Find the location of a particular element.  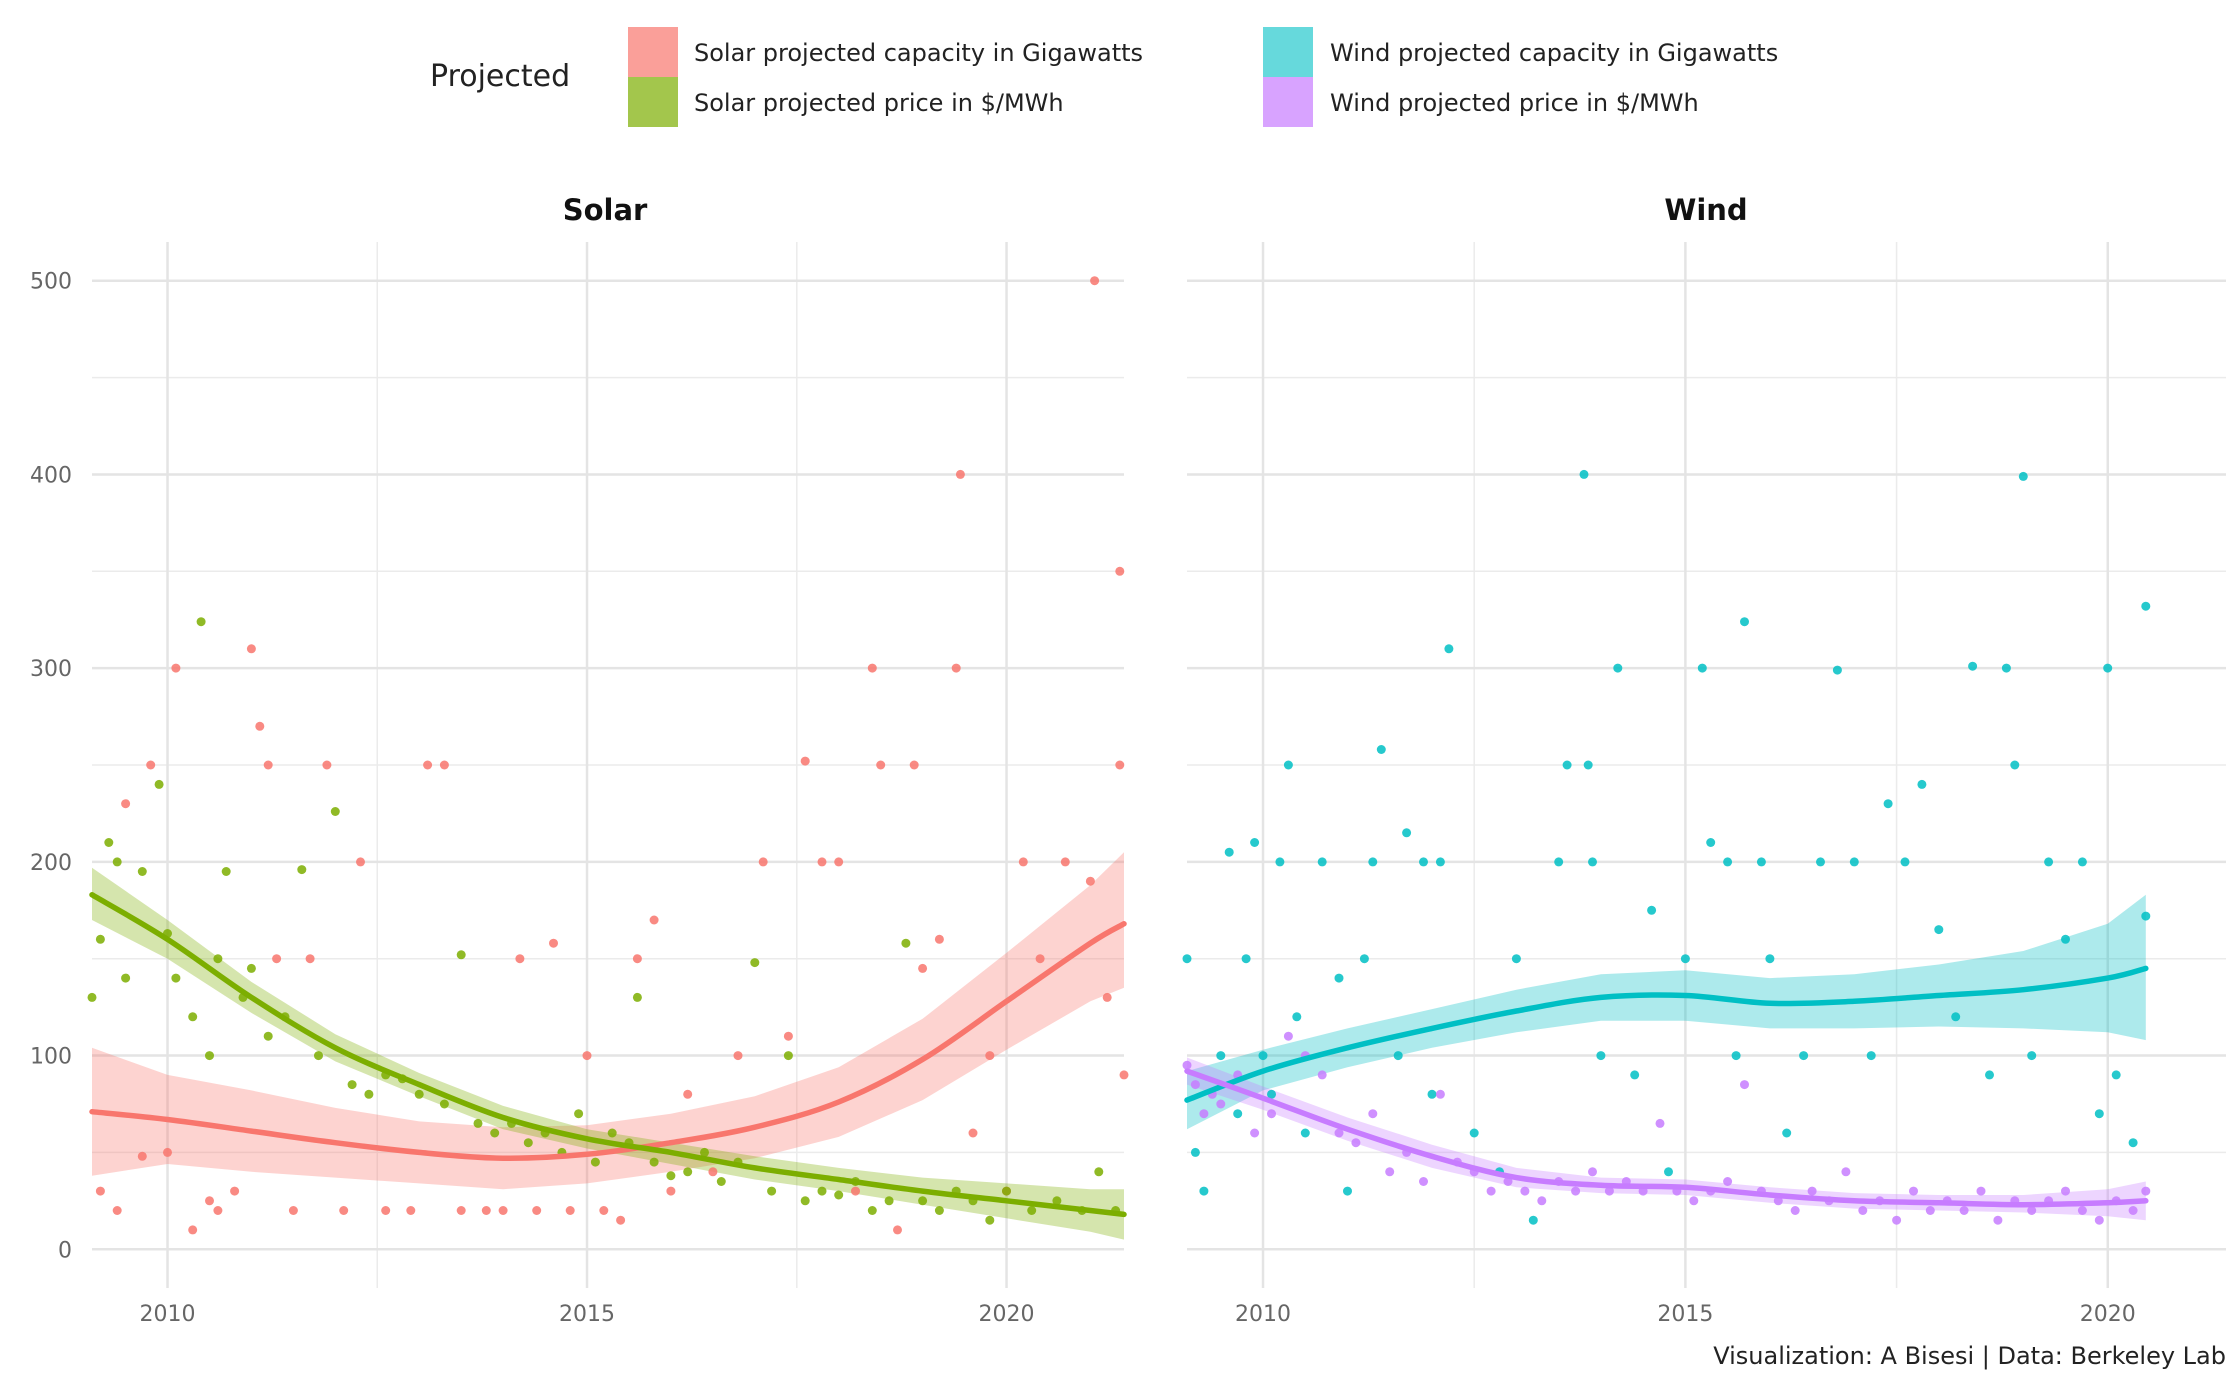

legend-swatch-wind-price is located at coordinates (1288, 102).